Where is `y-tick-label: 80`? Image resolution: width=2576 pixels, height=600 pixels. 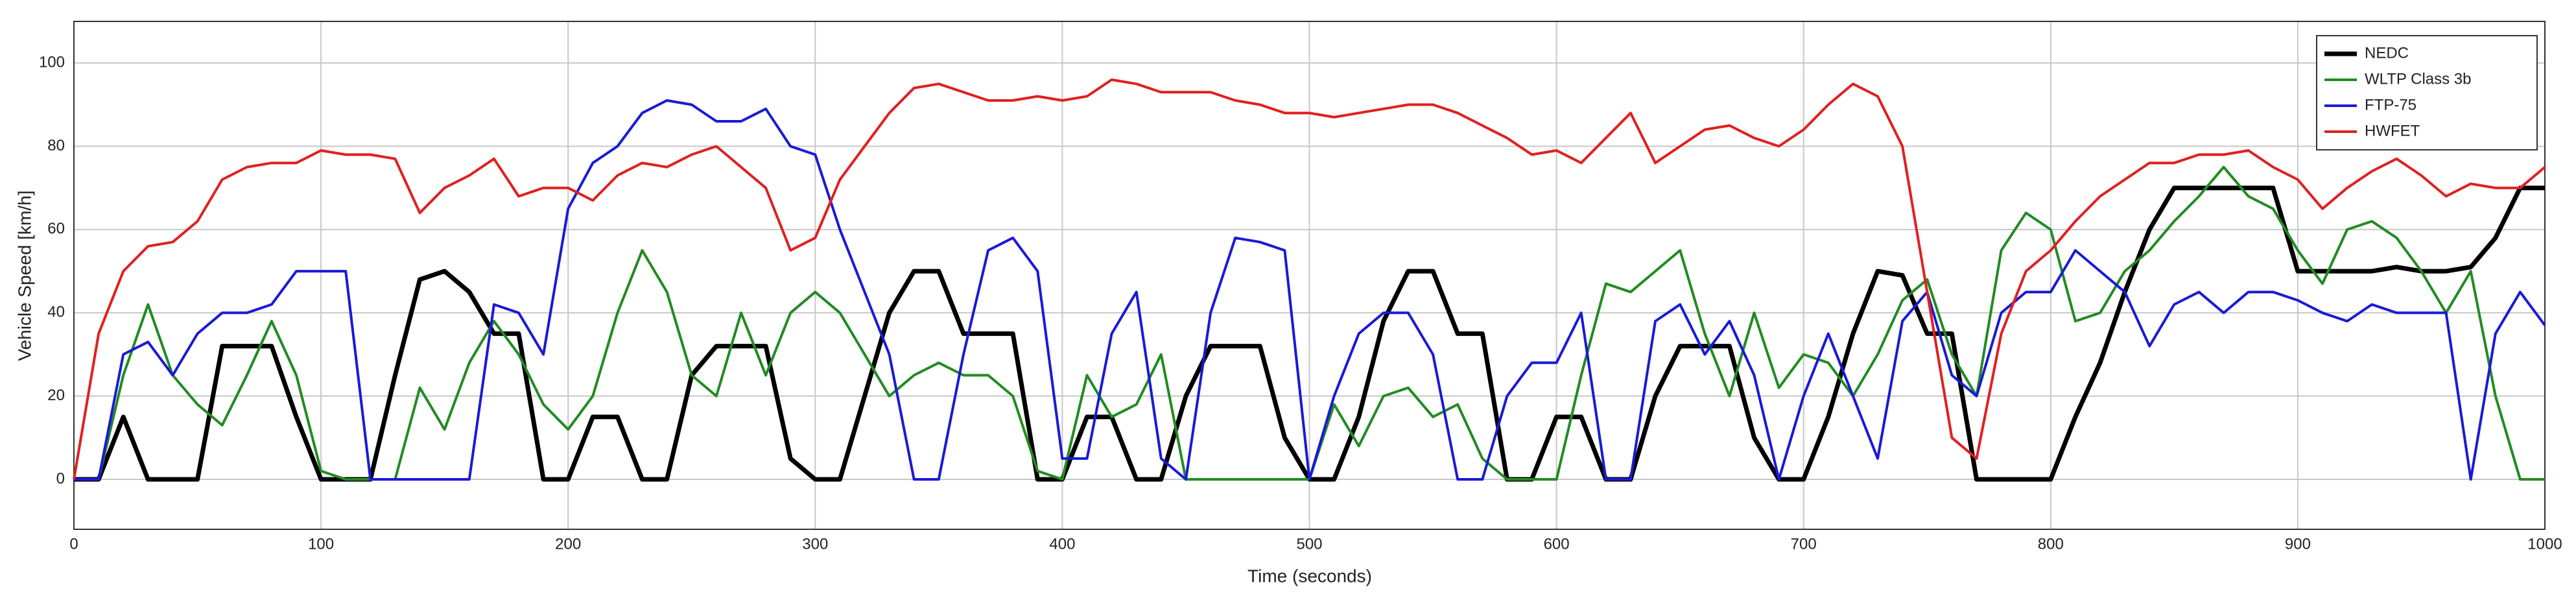 y-tick-label: 80 is located at coordinates (56, 145).